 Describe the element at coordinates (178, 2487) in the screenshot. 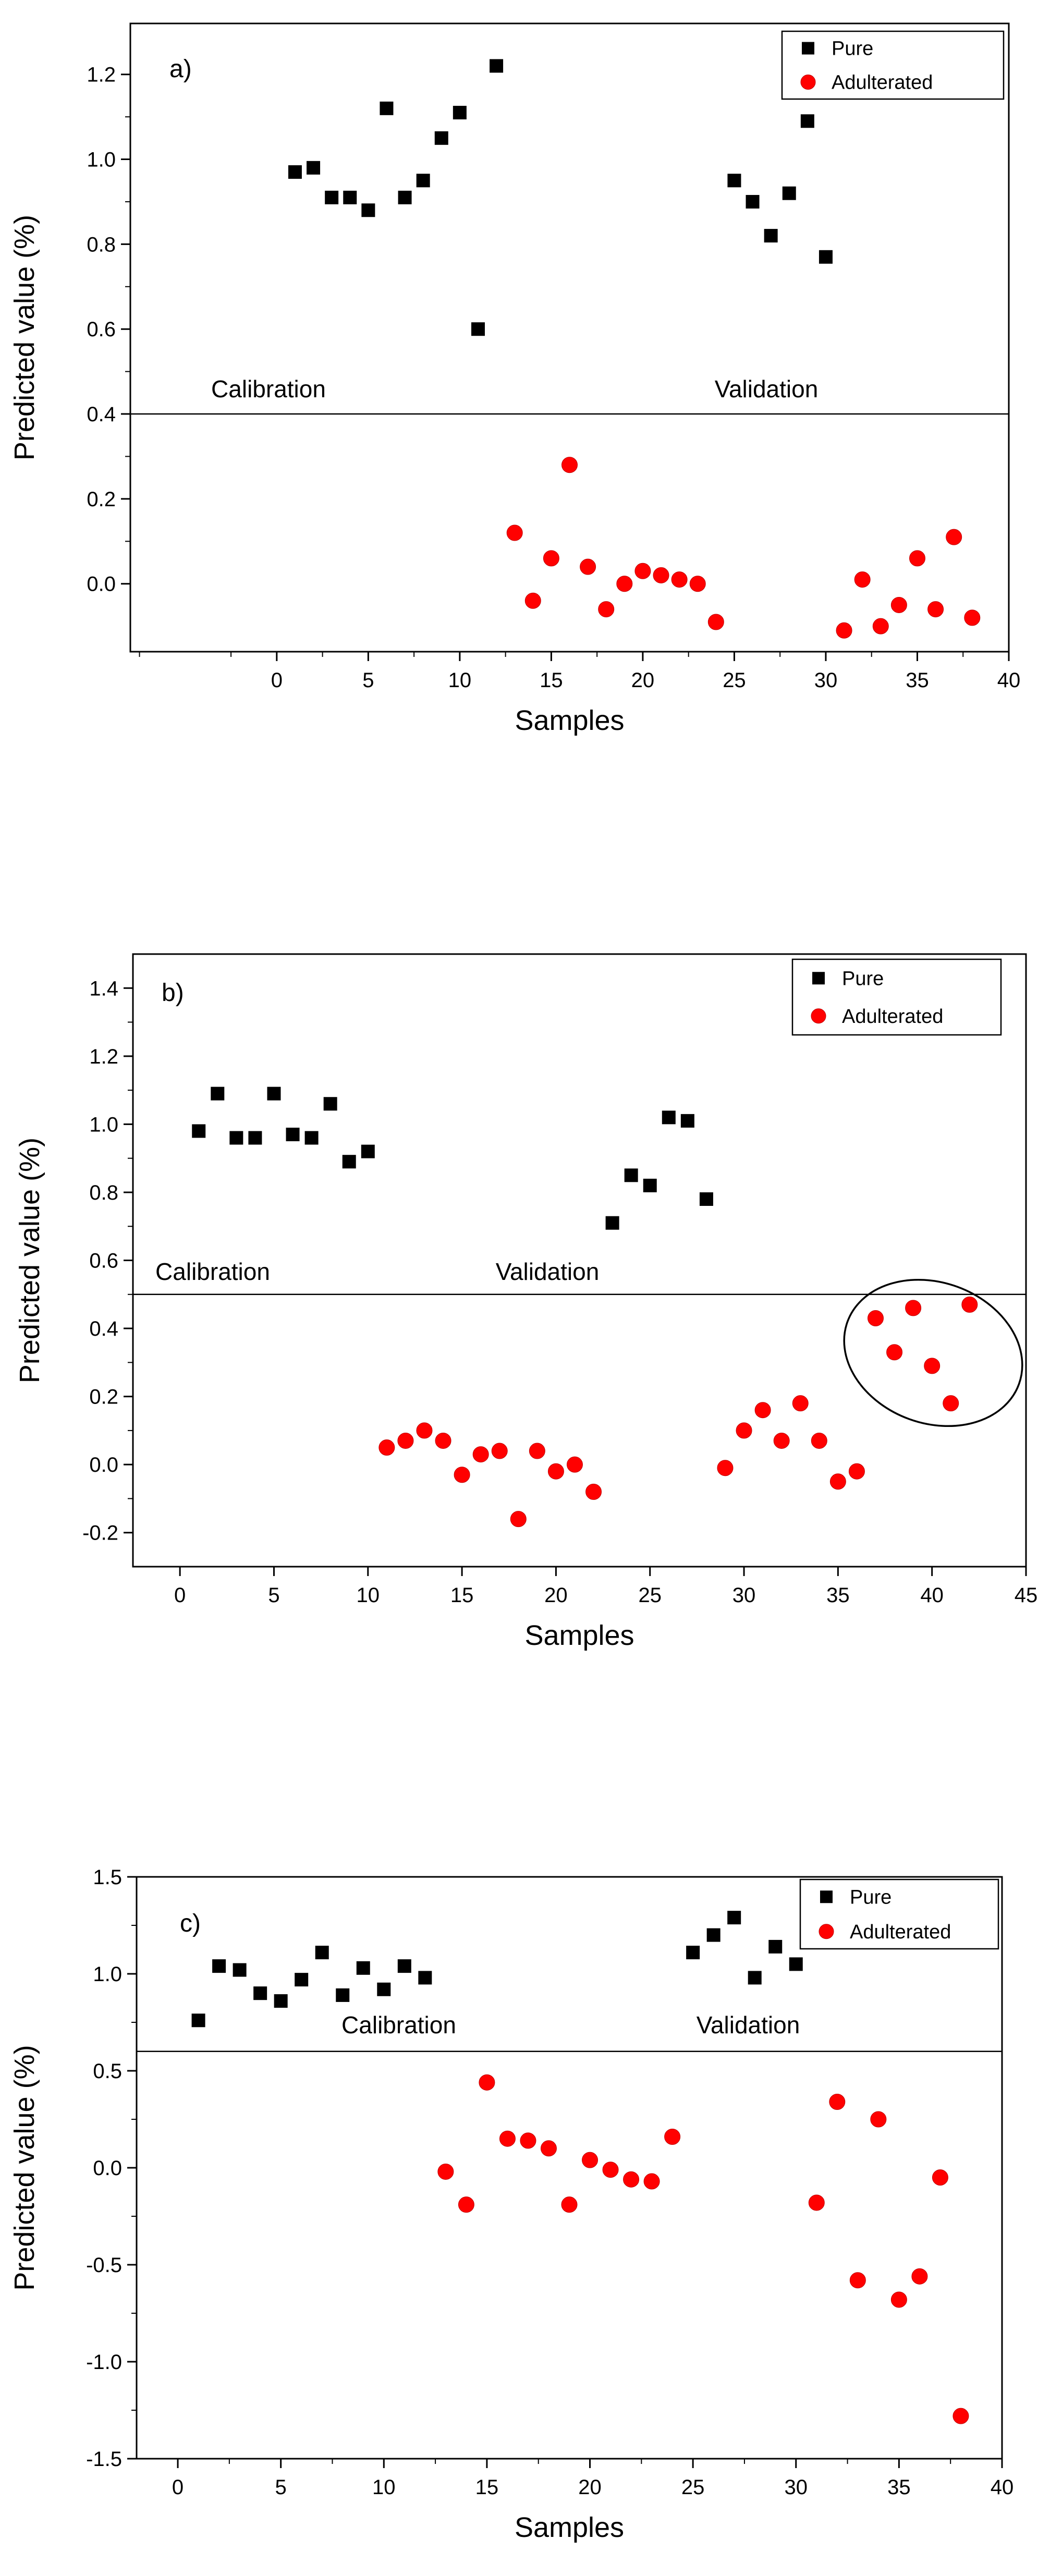

I see `x-tick-label: 0` at that location.